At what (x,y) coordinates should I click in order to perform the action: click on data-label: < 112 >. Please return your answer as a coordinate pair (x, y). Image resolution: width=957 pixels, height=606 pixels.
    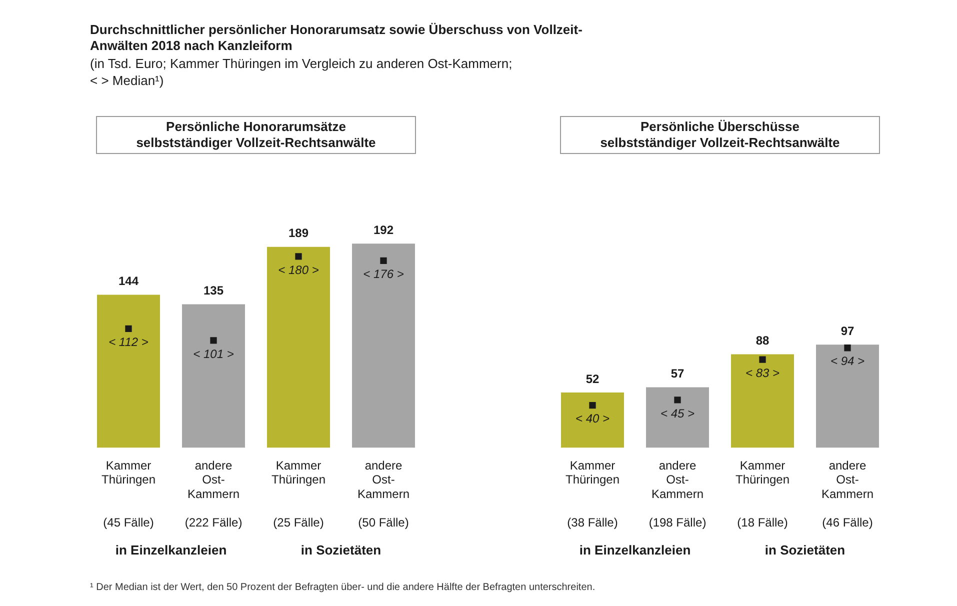
    Looking at the image, I should click on (128, 342).